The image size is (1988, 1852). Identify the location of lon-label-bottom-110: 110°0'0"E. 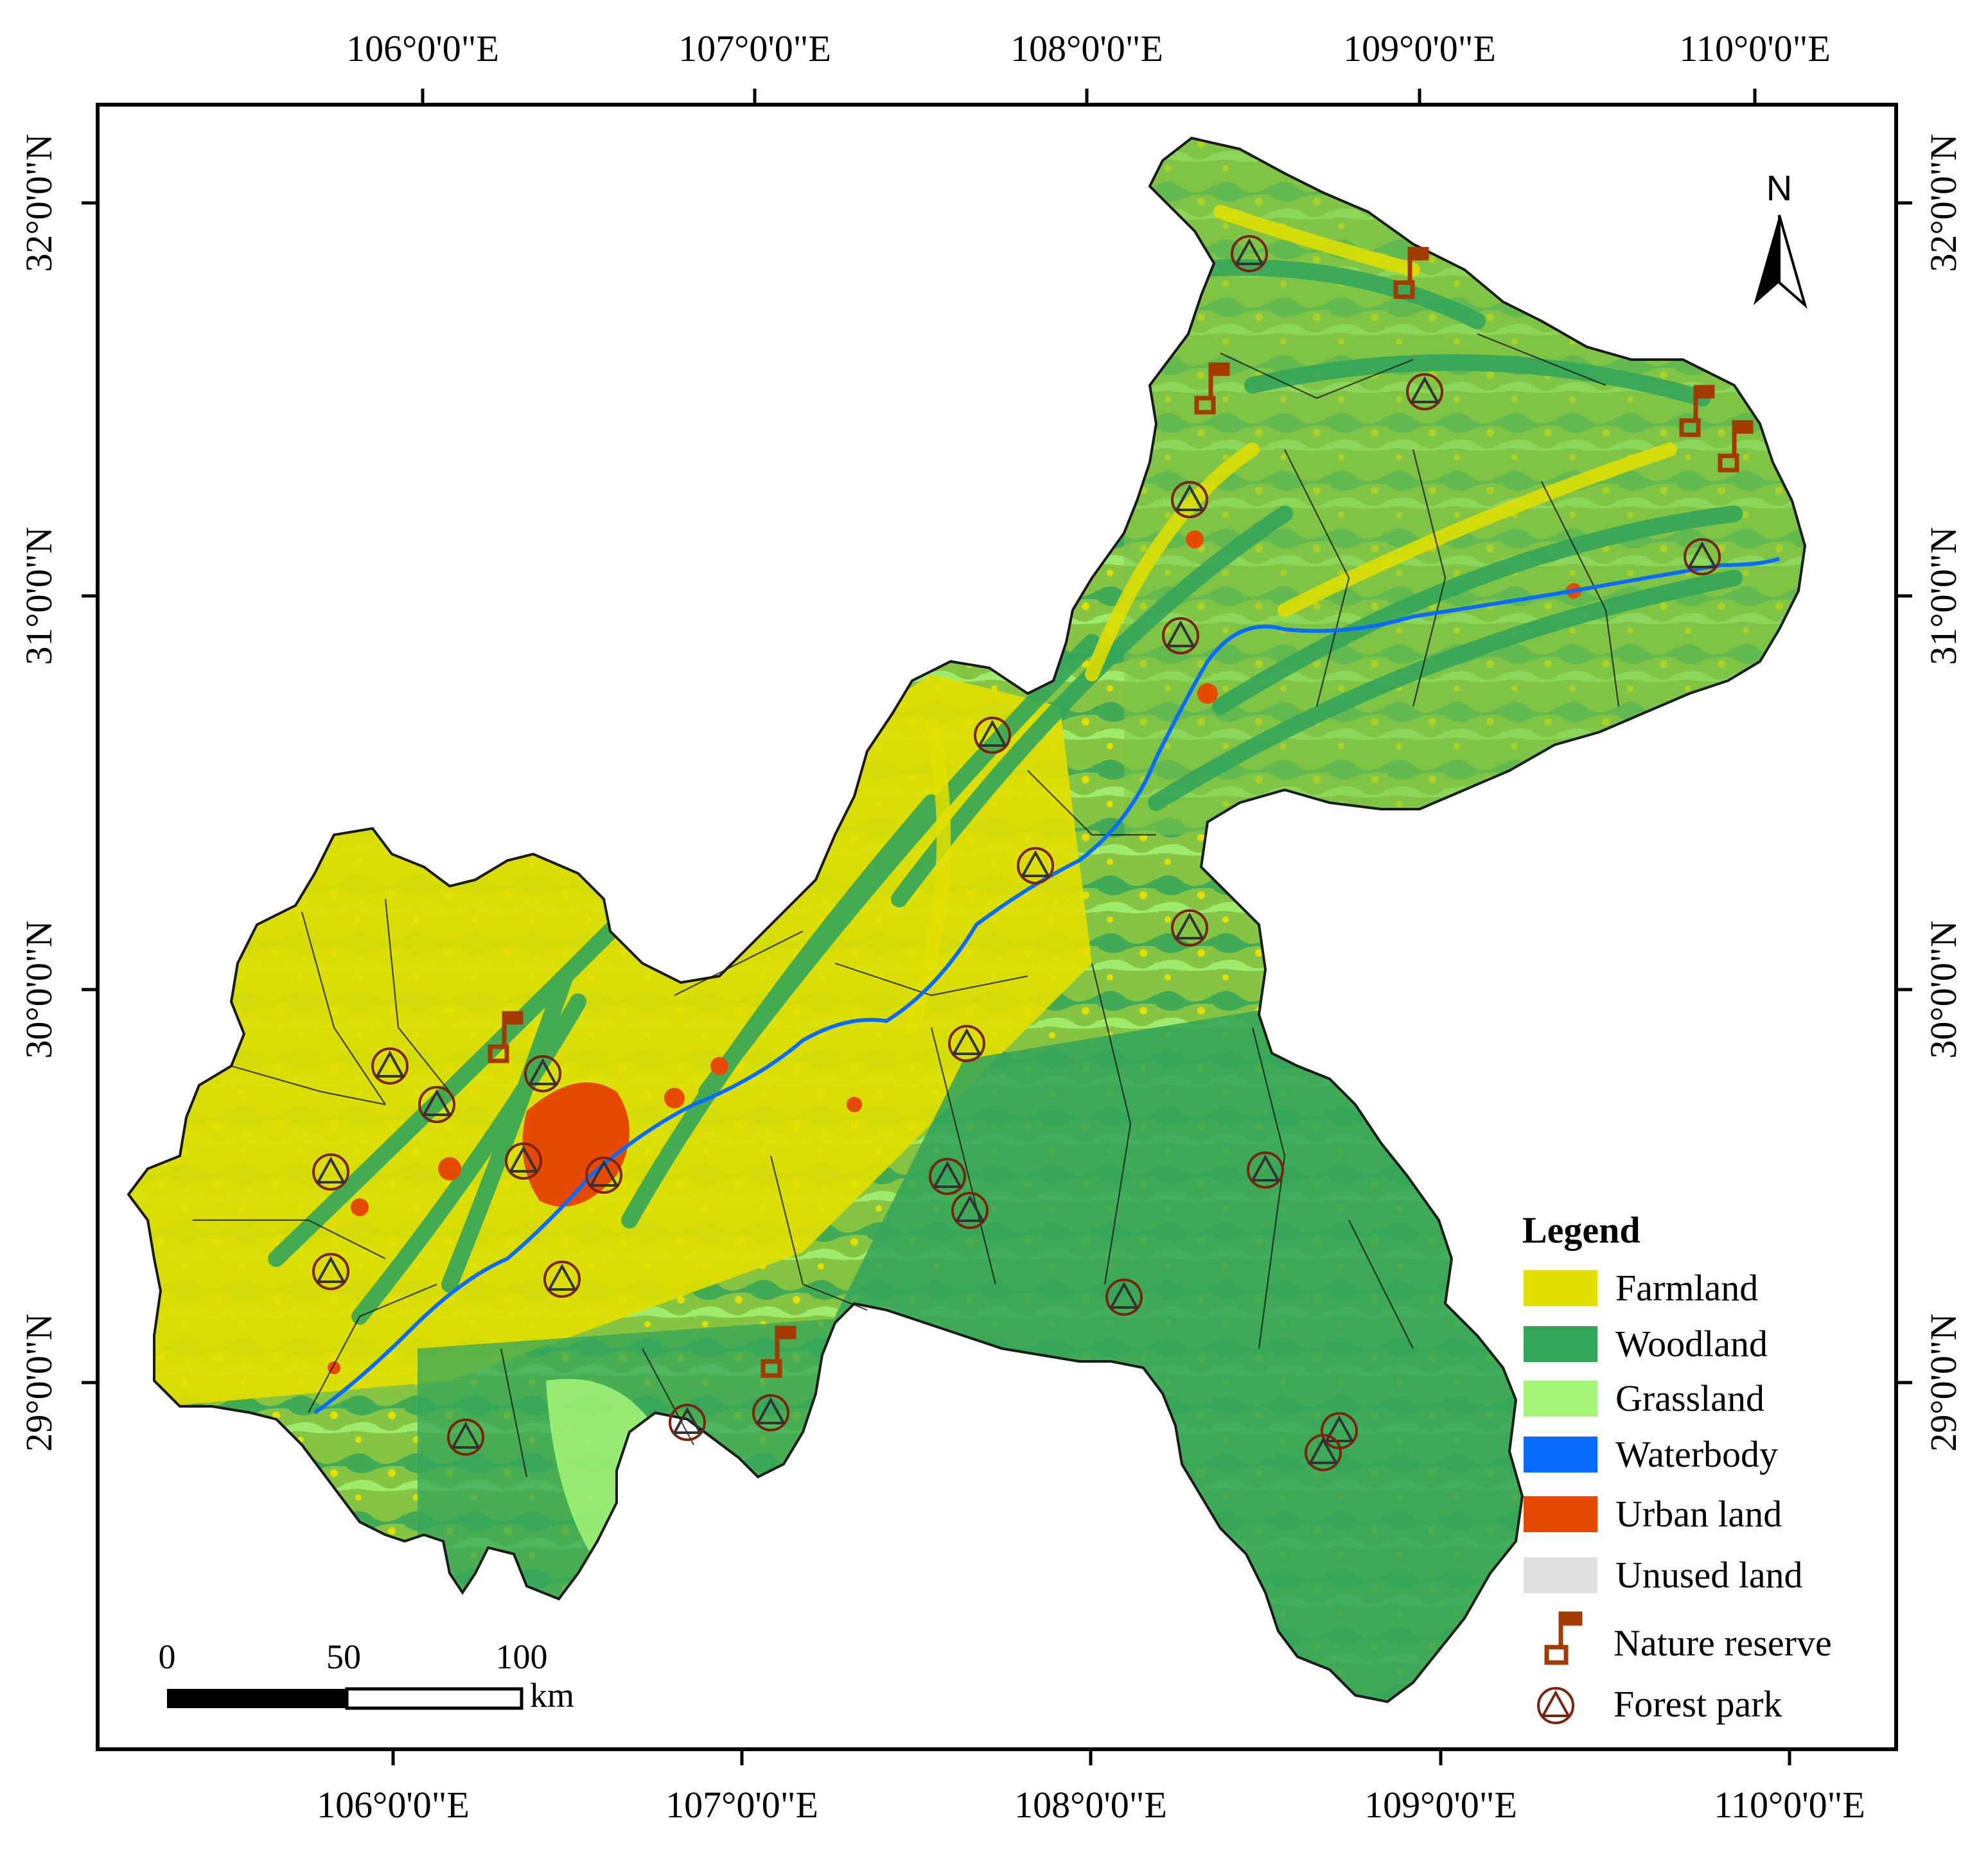
(1790, 1805).